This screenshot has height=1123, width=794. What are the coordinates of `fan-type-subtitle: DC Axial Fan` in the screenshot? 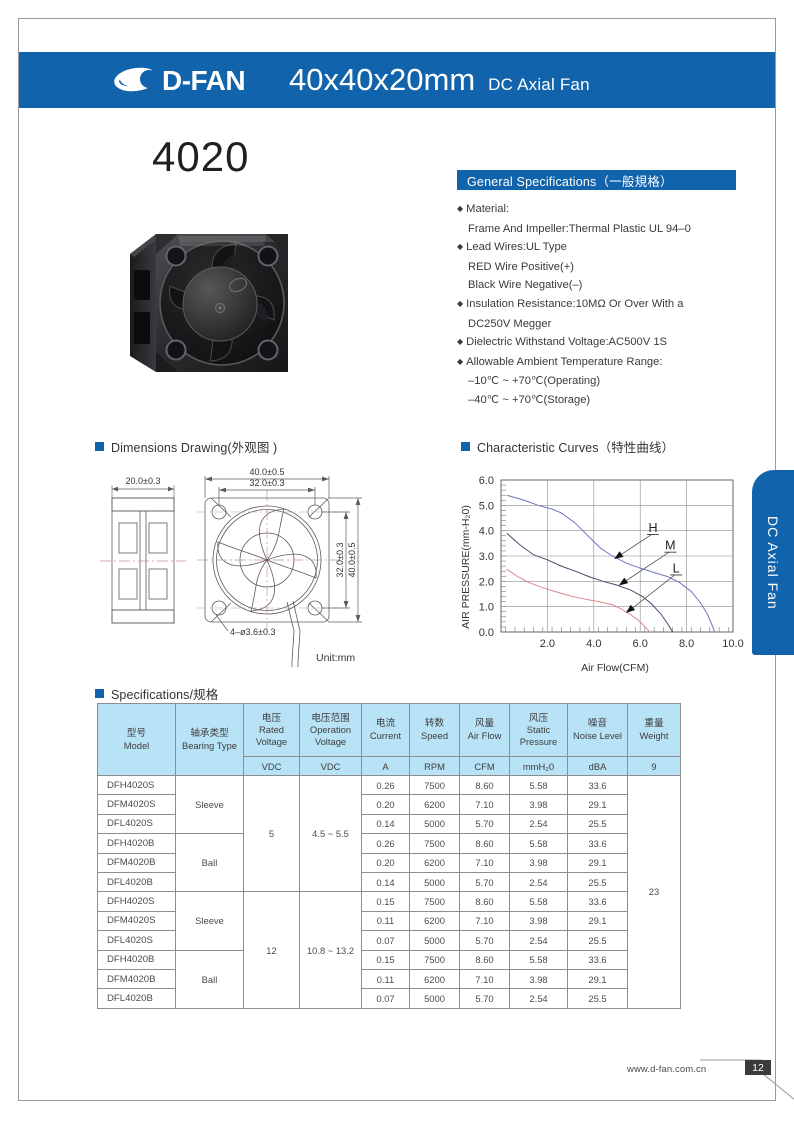 It's located at (539, 84).